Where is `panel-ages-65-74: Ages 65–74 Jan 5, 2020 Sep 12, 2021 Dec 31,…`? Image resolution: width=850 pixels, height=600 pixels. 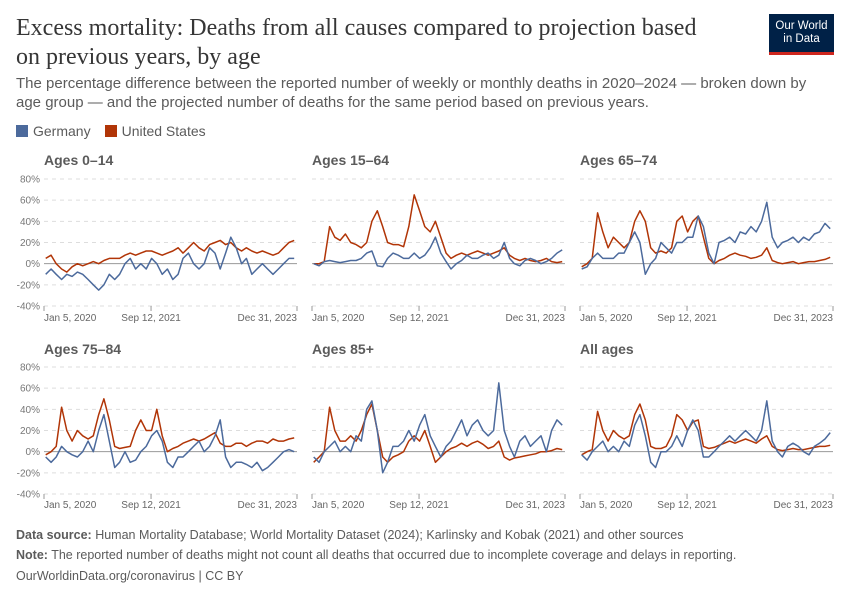
panel-ages-65-74: Ages 65–74 Jan 5, 2020 Sep 12, 2021 Dec 31,… is located at coordinates (706, 238).